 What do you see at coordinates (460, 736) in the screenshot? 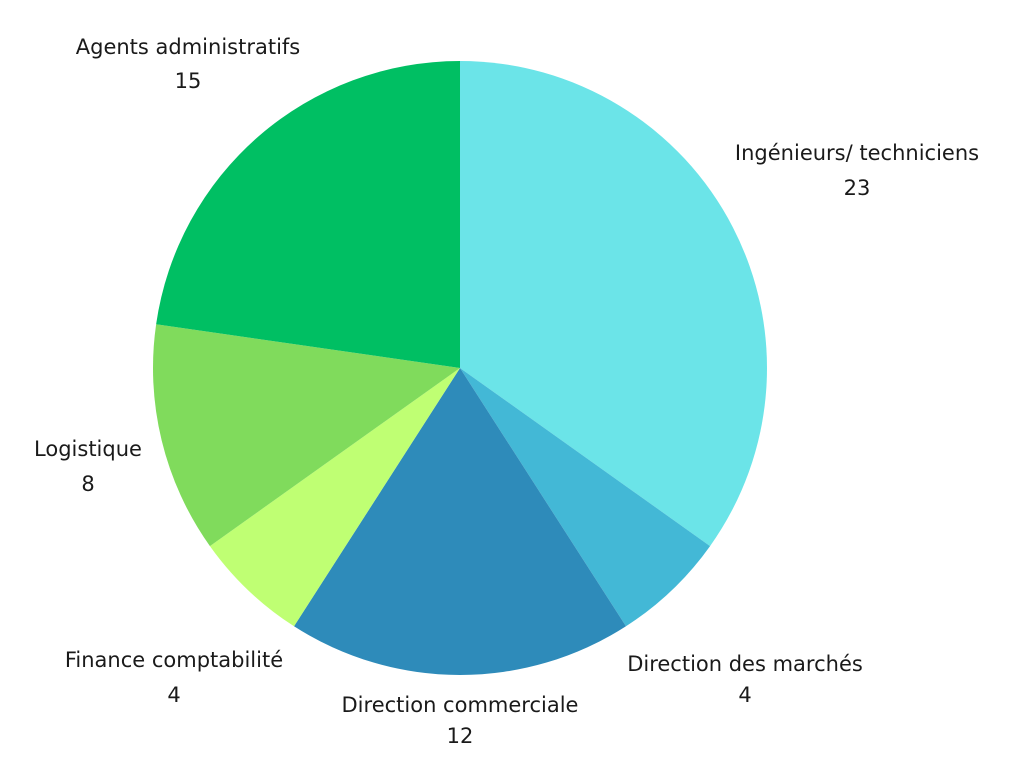
I see `slice-value-direction-commerciale: 12` at bounding box center [460, 736].